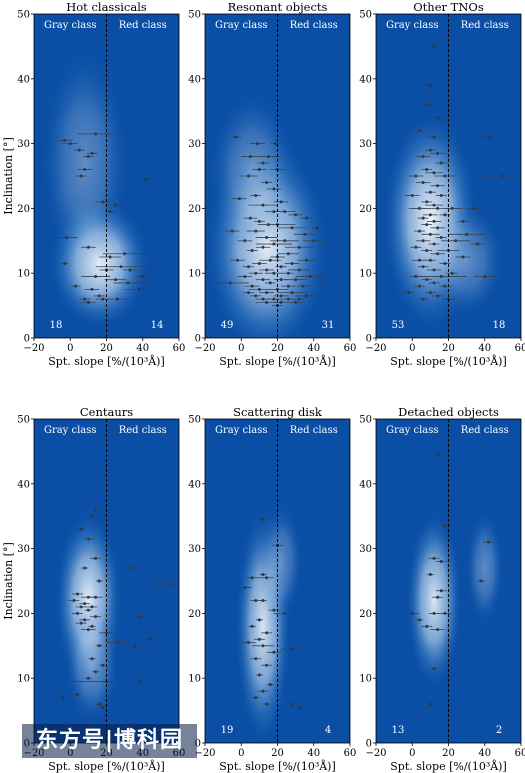  What do you see at coordinates (365, 15) in the screenshot?
I see `y-tick-label: 50` at bounding box center [365, 15].